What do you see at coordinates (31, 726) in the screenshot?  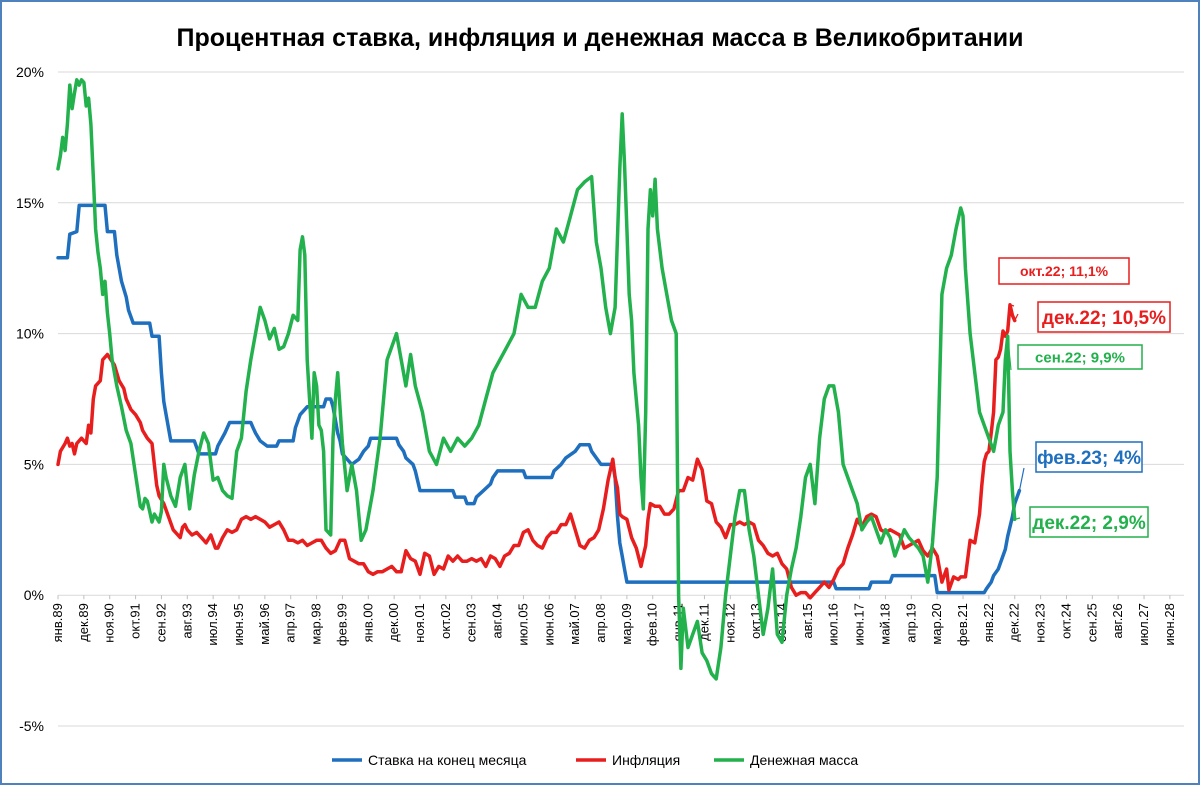 I see `y-tick-label: -5%` at bounding box center [31, 726].